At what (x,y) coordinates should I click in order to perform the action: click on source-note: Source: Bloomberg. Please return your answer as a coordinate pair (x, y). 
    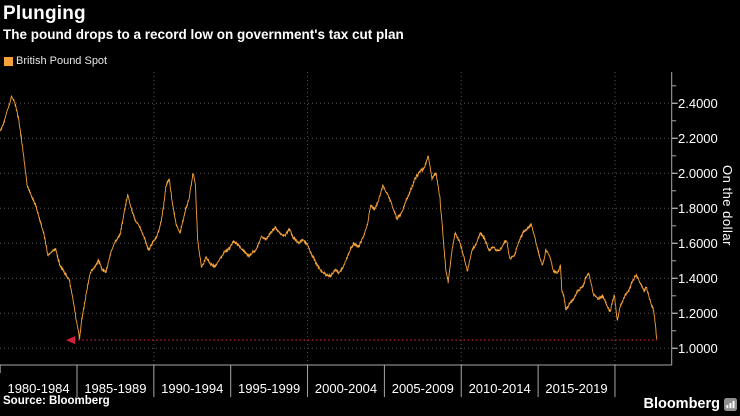
    Looking at the image, I should click on (56, 401).